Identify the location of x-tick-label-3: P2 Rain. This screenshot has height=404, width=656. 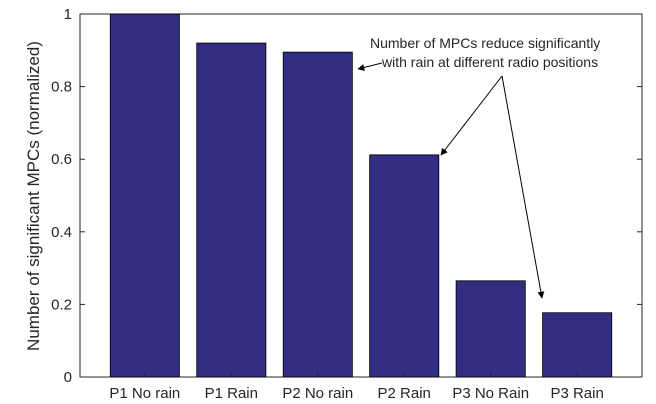
(404, 393).